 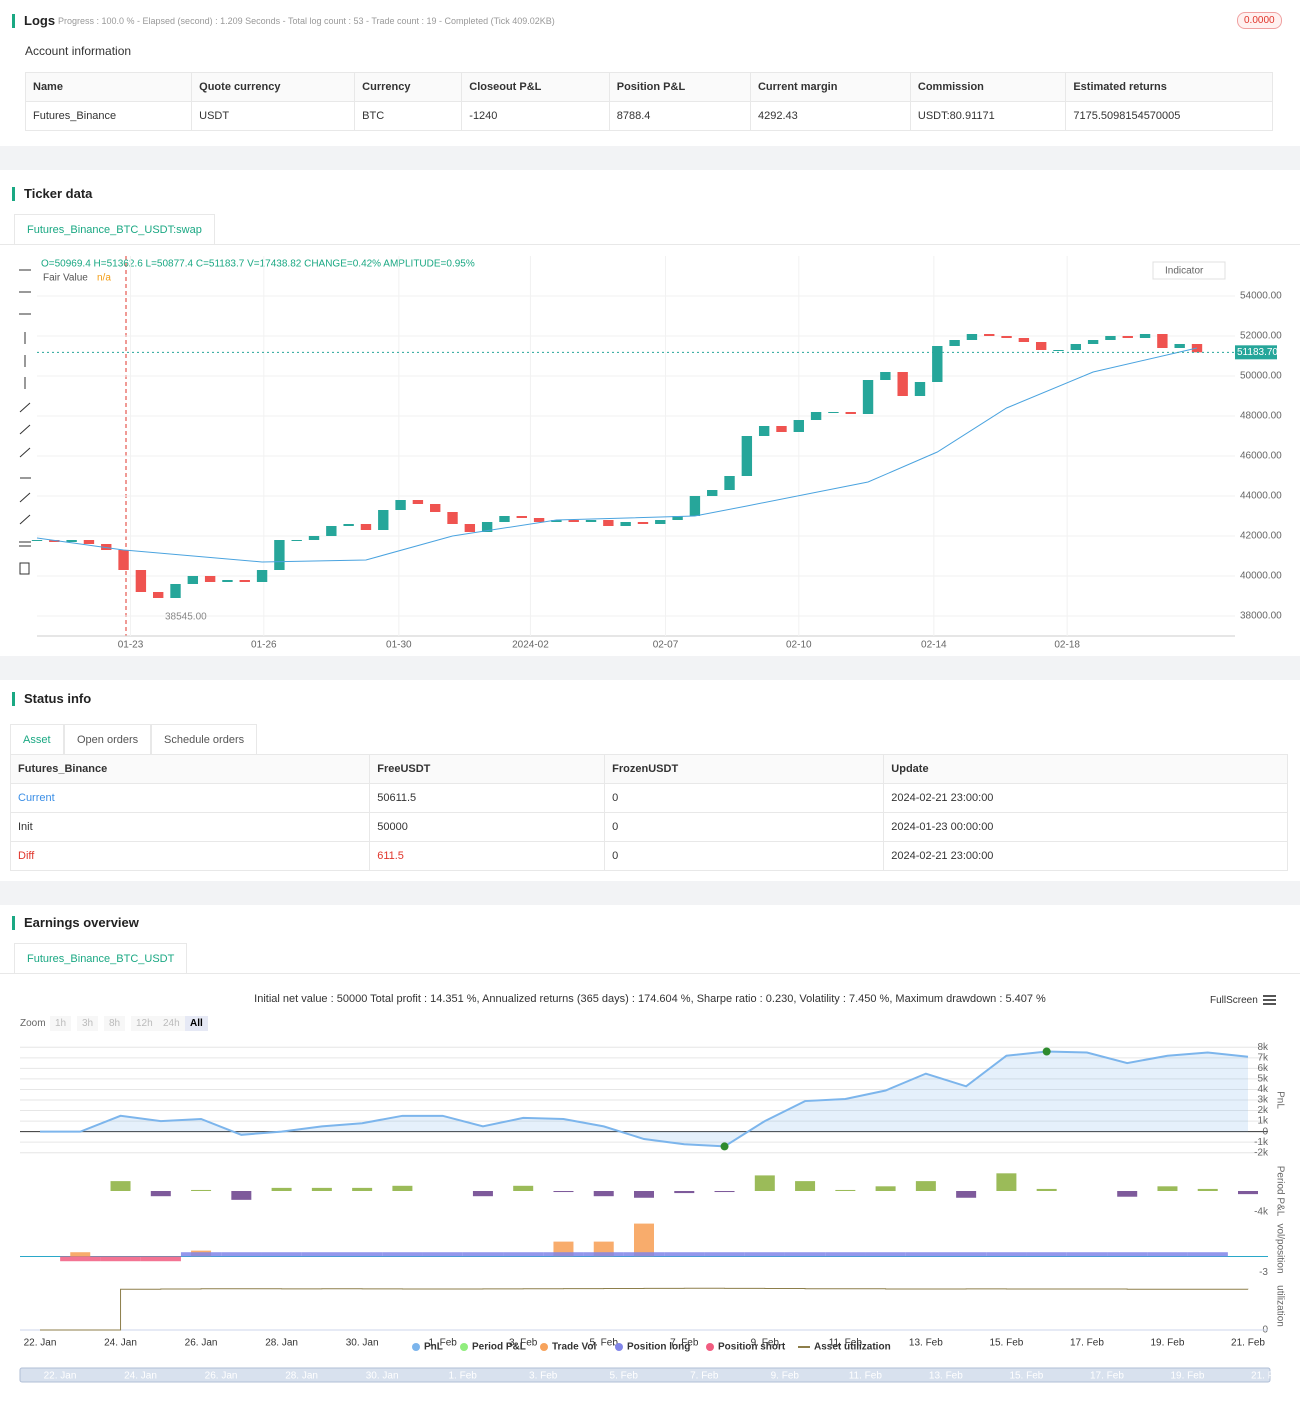 What do you see at coordinates (108, 87) in the screenshot?
I see `column-header: Name` at bounding box center [108, 87].